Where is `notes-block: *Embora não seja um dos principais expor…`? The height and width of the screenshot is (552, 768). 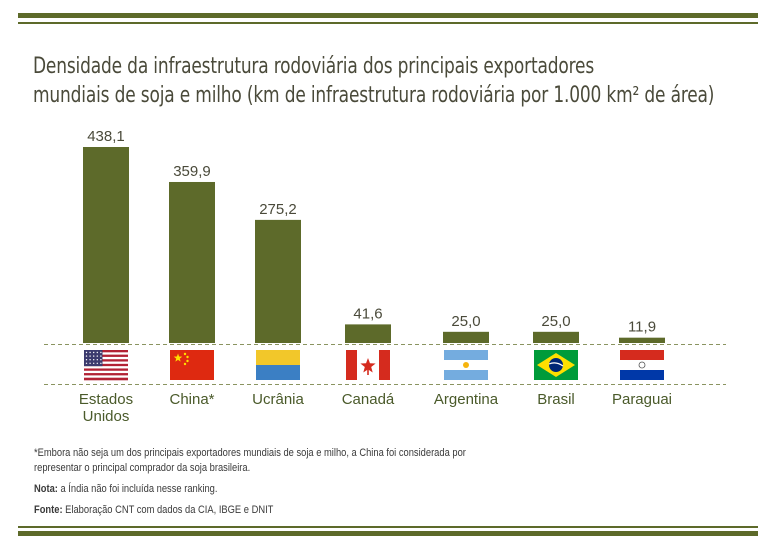 notes-block: *Embora não seja um dos principais expor… is located at coordinates (284, 482).